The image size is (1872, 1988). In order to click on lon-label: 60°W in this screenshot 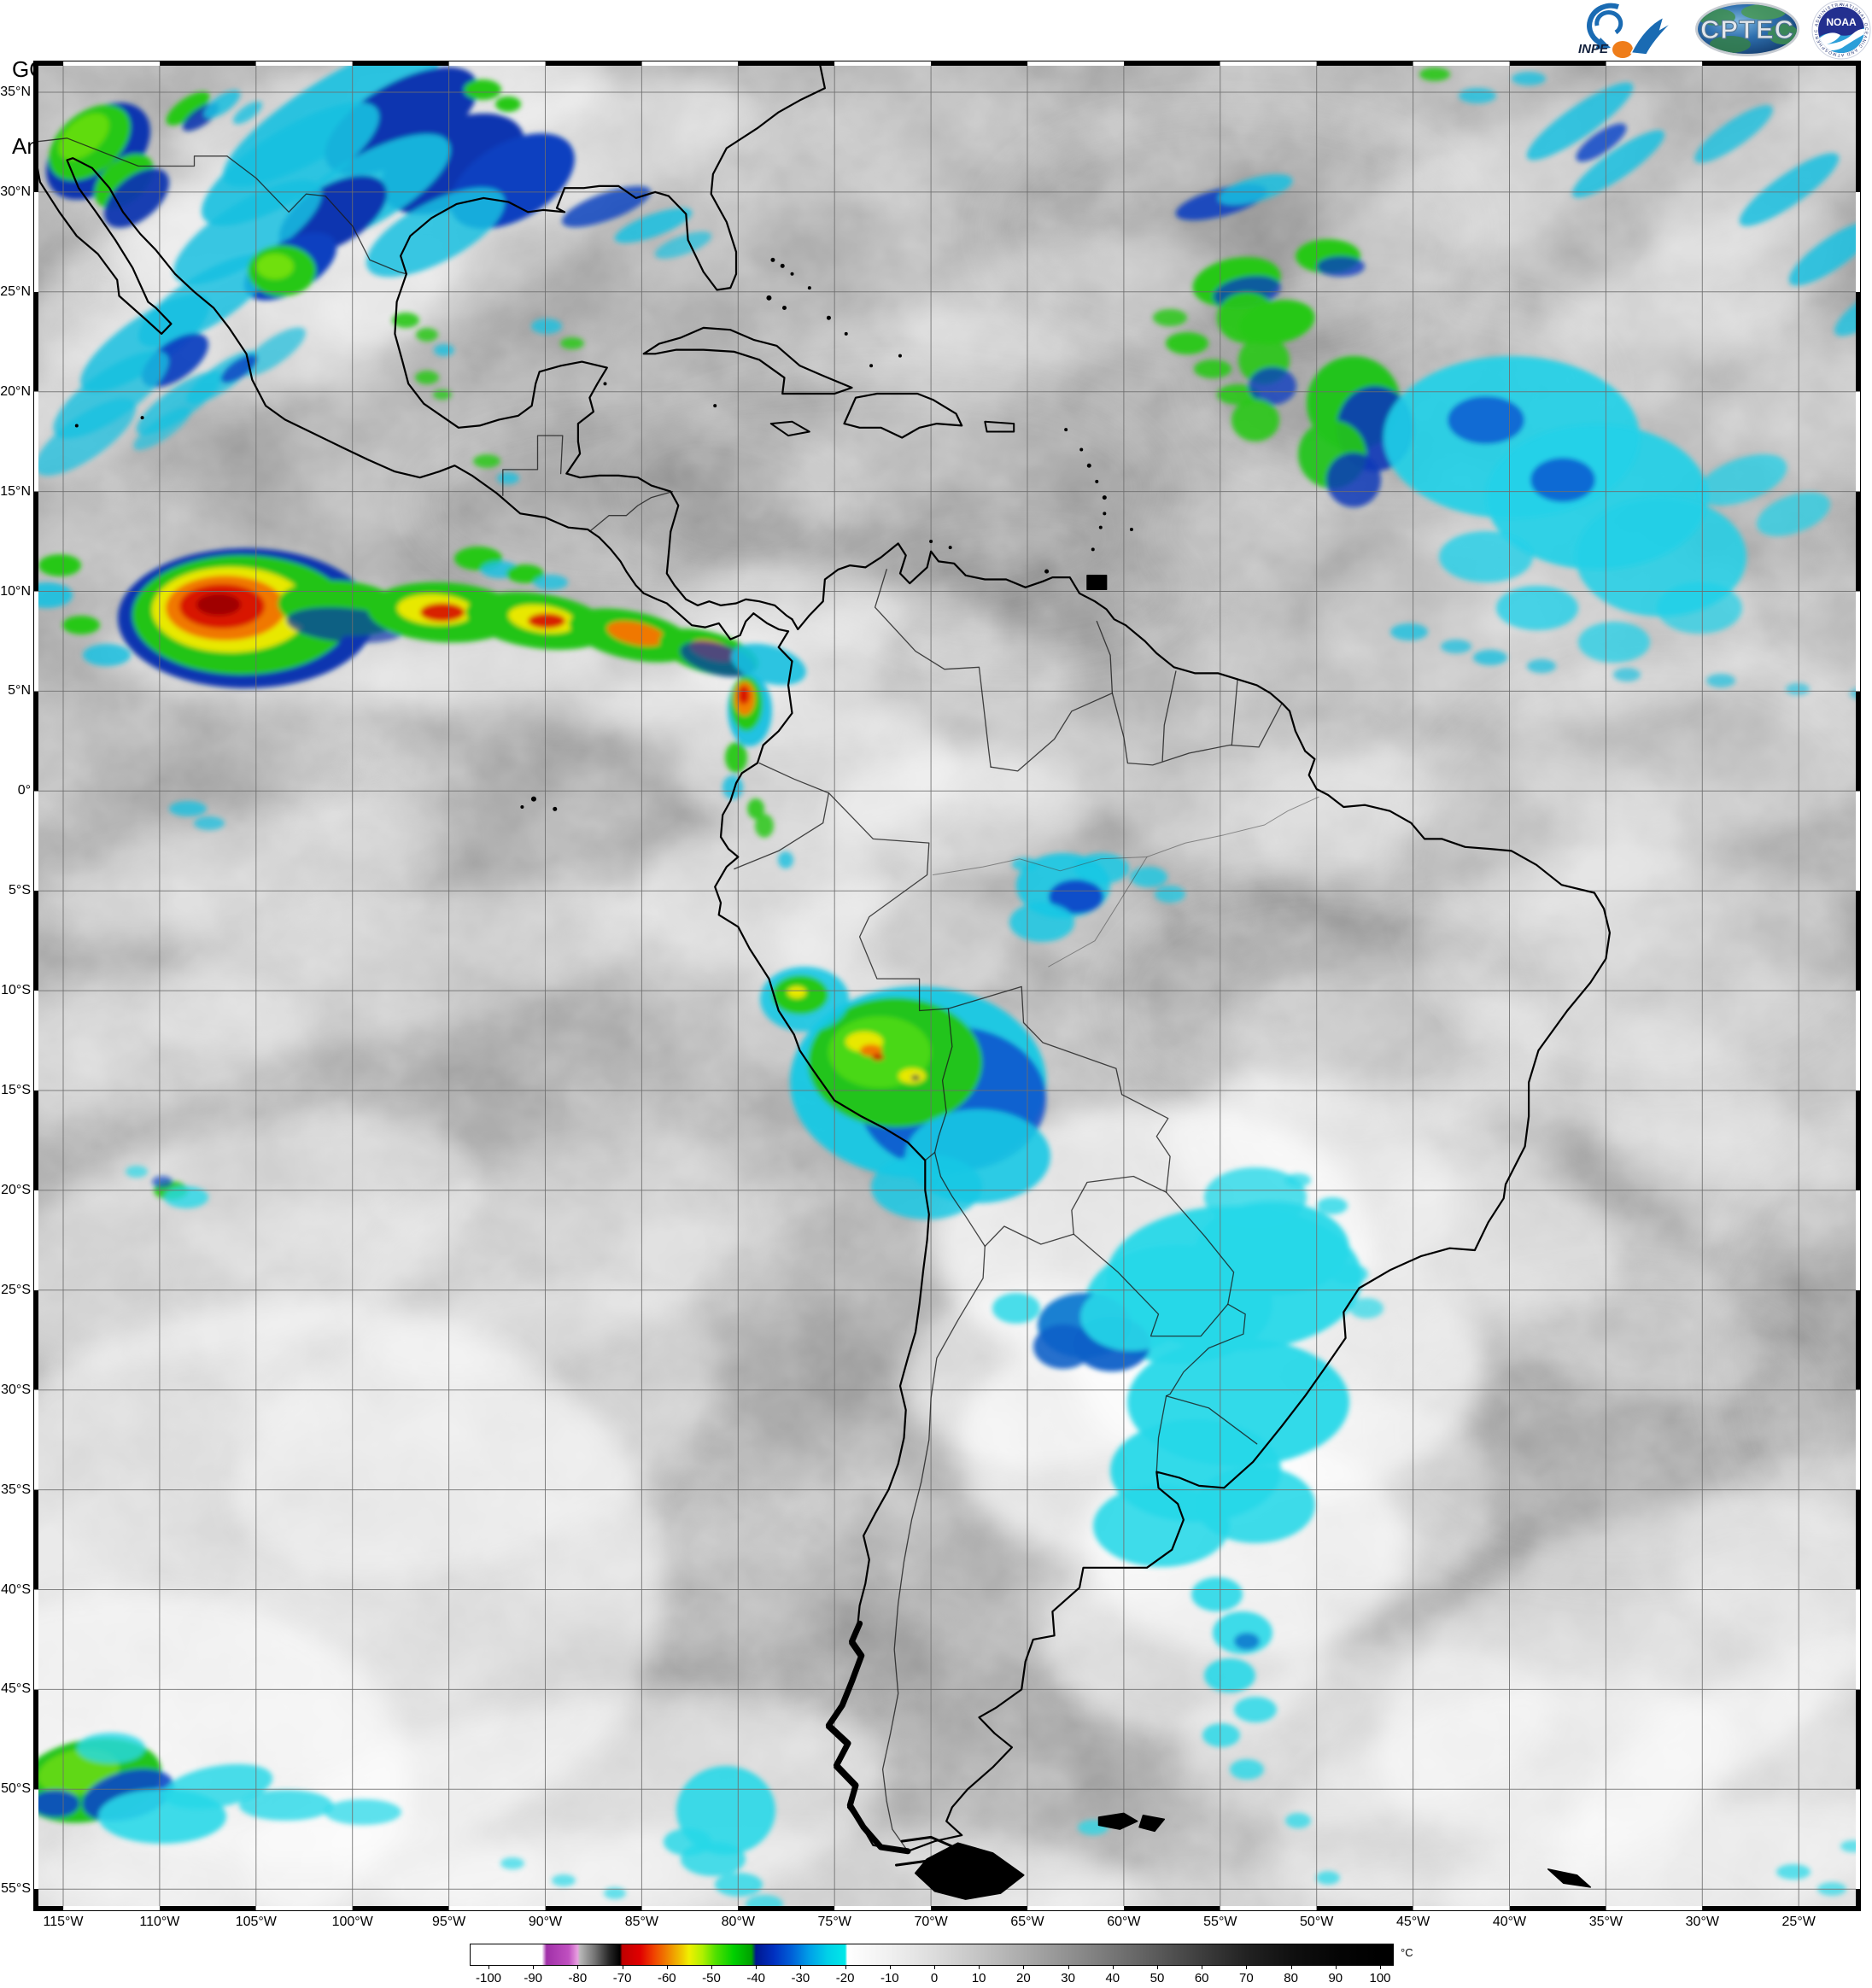, I will do `click(1124, 1922)`.